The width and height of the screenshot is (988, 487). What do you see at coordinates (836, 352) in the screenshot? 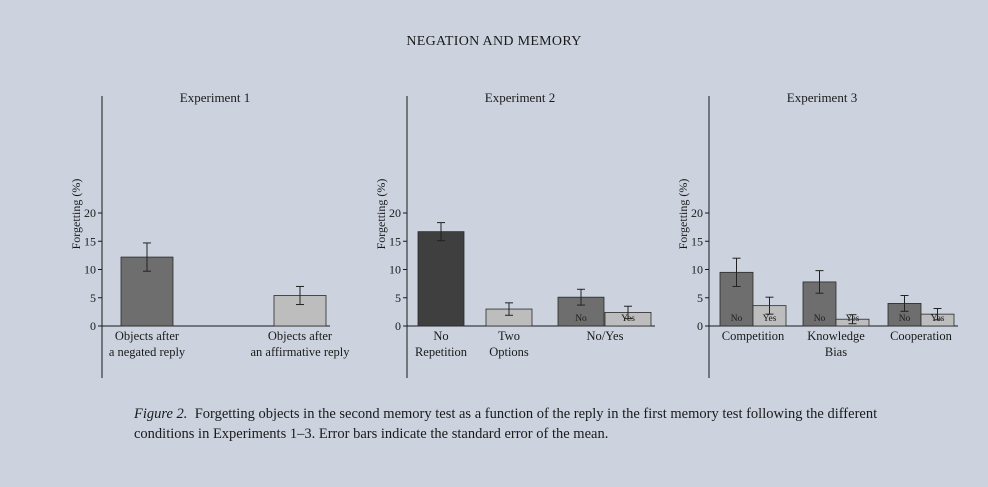
I see `x-category-label: Bias` at bounding box center [836, 352].